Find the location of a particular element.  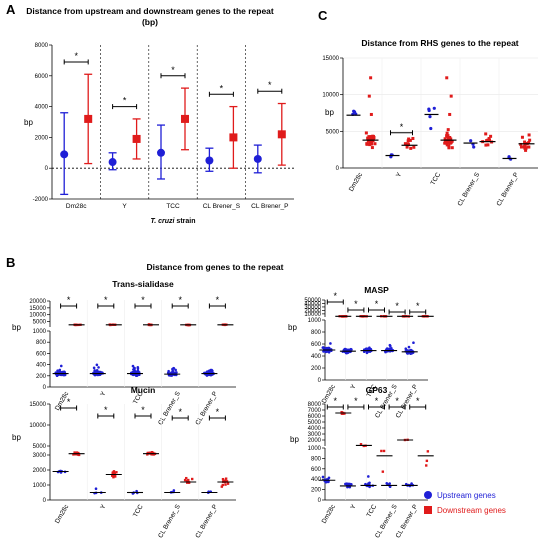

b2-y-tick-label: 1000 is located at coordinates (315, 321).